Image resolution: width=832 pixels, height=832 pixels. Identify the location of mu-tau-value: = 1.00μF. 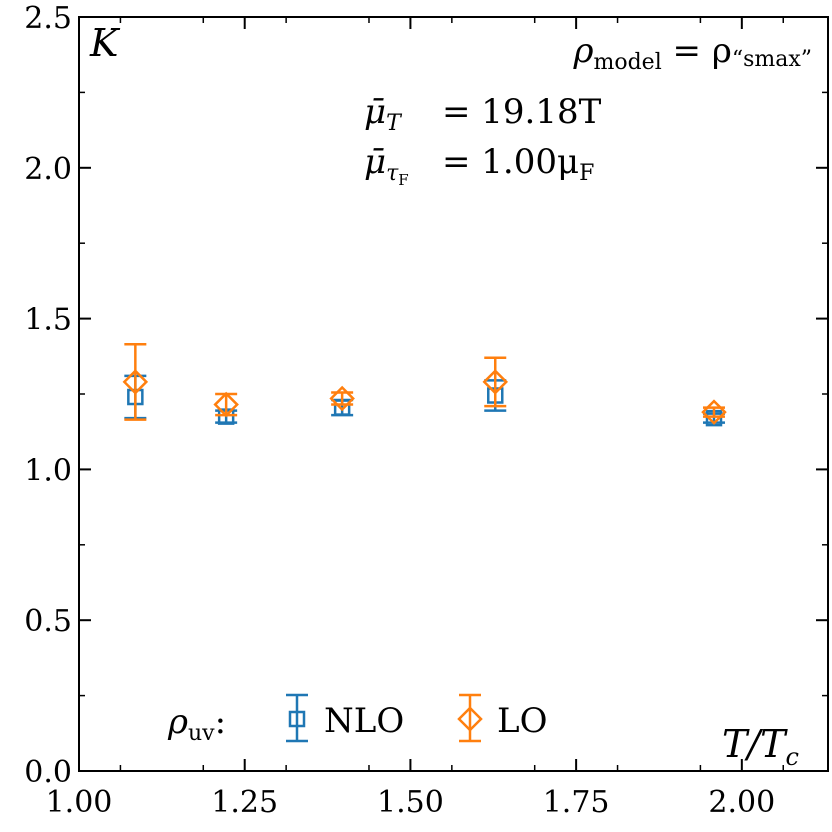
(518, 164).